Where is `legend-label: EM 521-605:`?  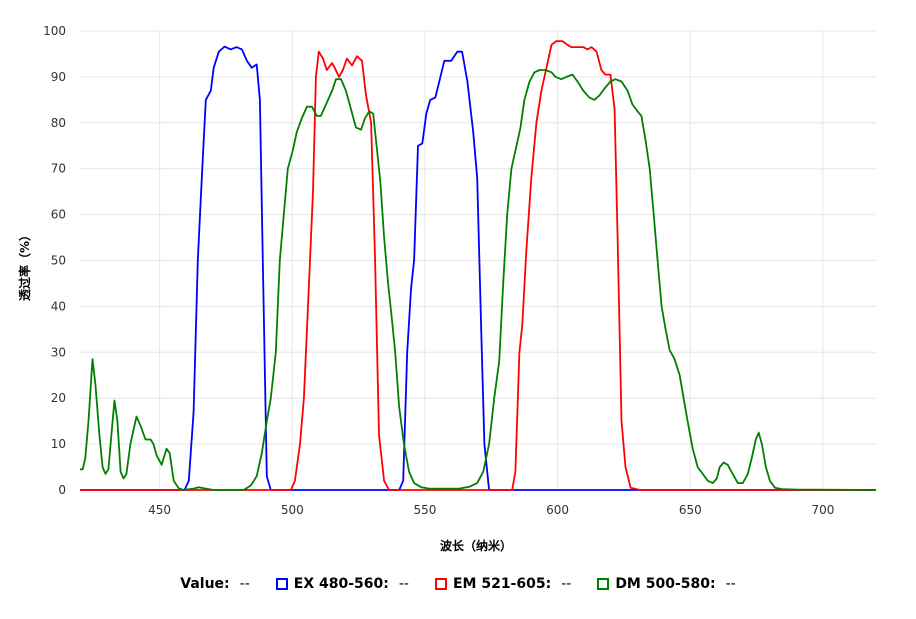 legend-label: EM 521-605: is located at coordinates (502, 584).